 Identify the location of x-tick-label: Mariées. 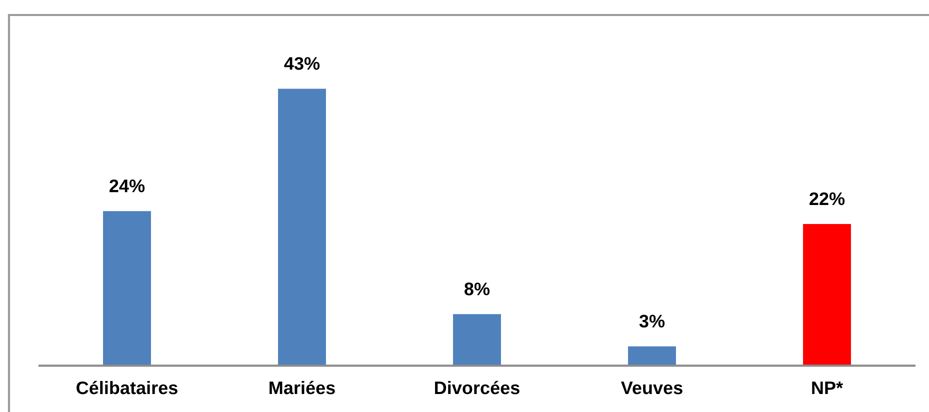
(302, 387).